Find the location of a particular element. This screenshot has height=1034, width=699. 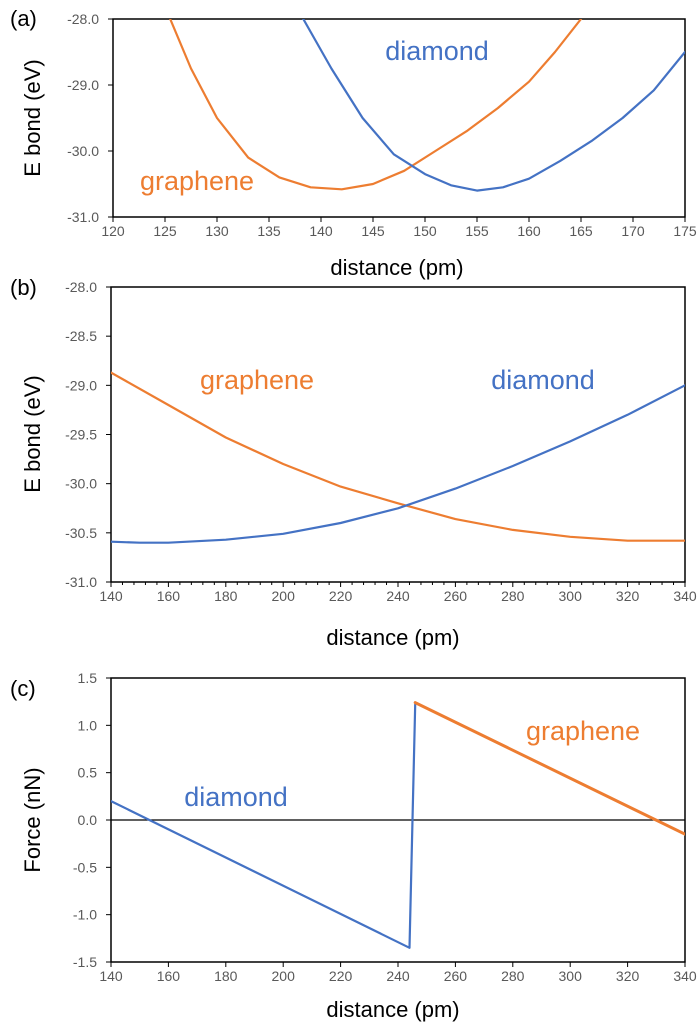

panel-a-x-tick-label: 140 is located at coordinates (321, 231).